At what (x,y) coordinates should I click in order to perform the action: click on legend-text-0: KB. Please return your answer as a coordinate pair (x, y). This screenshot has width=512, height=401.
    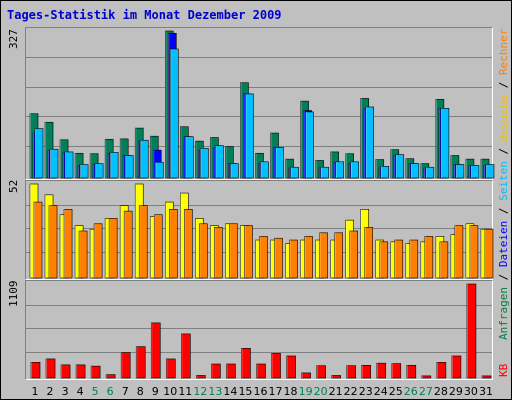
    Looking at the image, I should click on (503, 370).